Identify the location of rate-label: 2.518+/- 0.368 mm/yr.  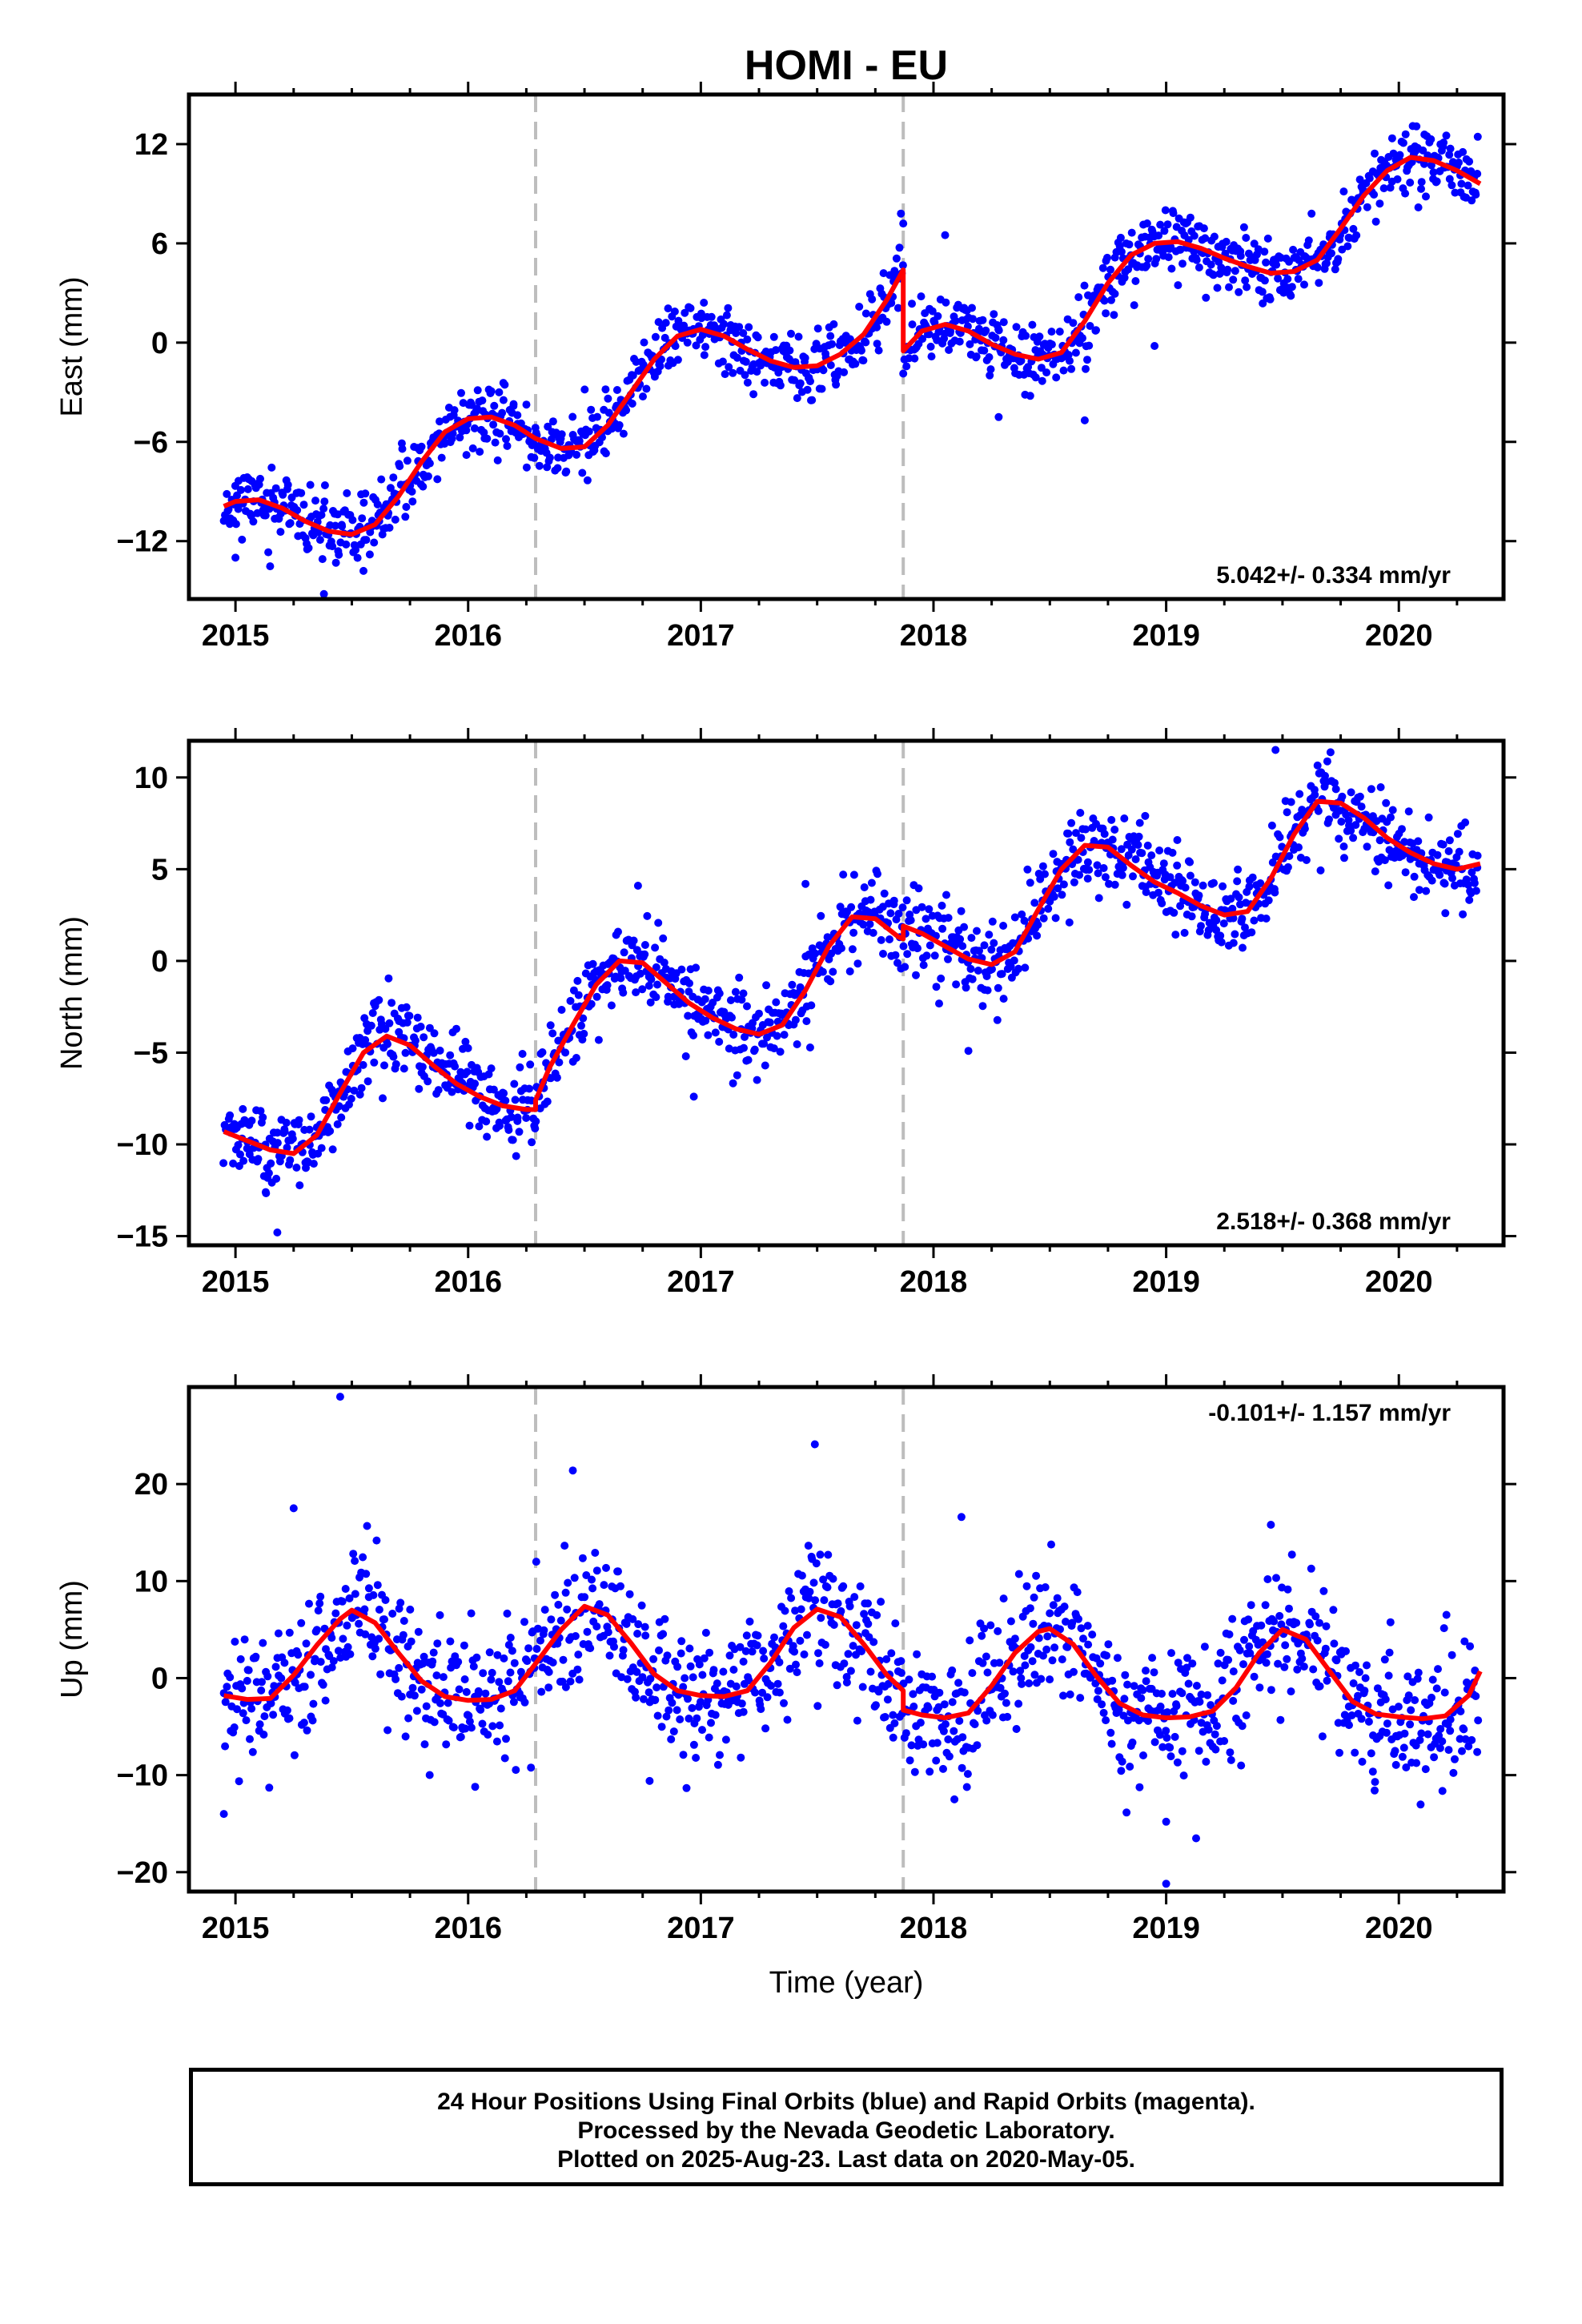
(1333, 1221).